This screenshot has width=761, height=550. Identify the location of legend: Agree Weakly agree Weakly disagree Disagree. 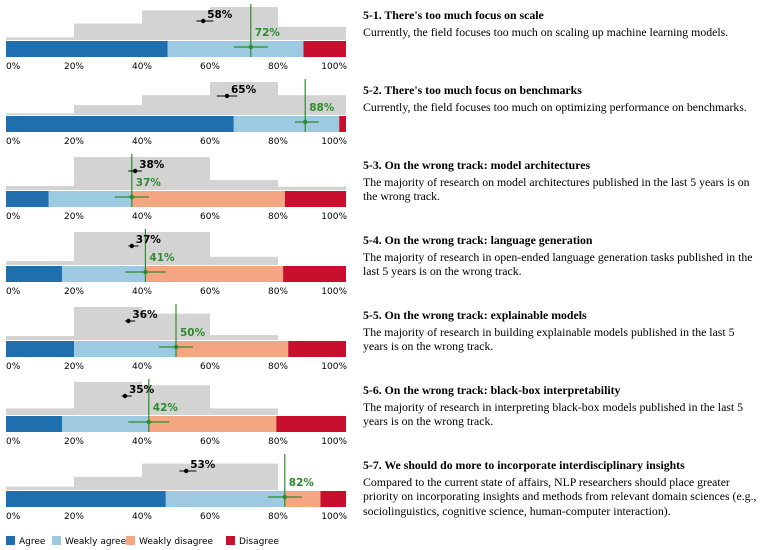
(142, 541).